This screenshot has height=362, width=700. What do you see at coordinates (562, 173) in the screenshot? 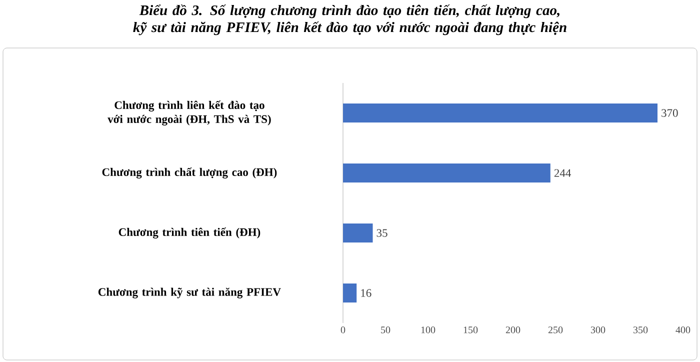
I see `data-label: 244` at bounding box center [562, 173].